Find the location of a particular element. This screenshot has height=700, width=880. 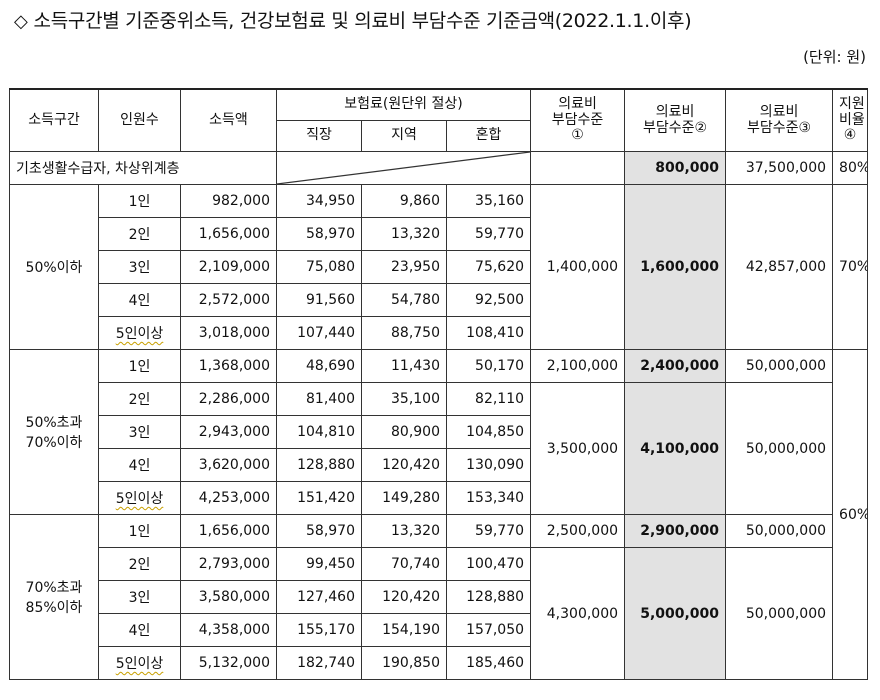

income-cell: 3,580,000 is located at coordinates (228, 597).